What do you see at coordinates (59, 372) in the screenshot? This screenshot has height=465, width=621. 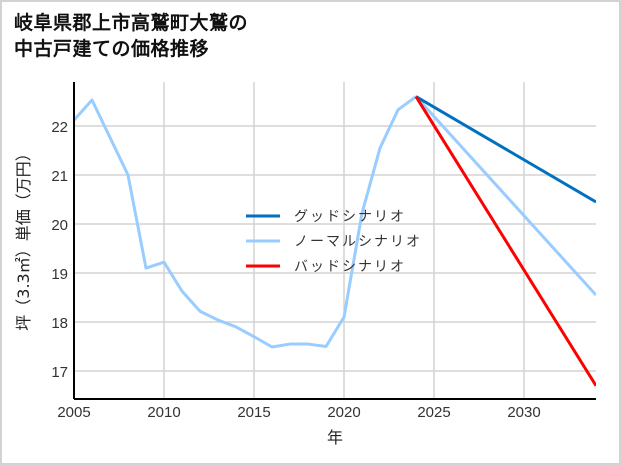 I see `y-tick-label: 17` at bounding box center [59, 372].